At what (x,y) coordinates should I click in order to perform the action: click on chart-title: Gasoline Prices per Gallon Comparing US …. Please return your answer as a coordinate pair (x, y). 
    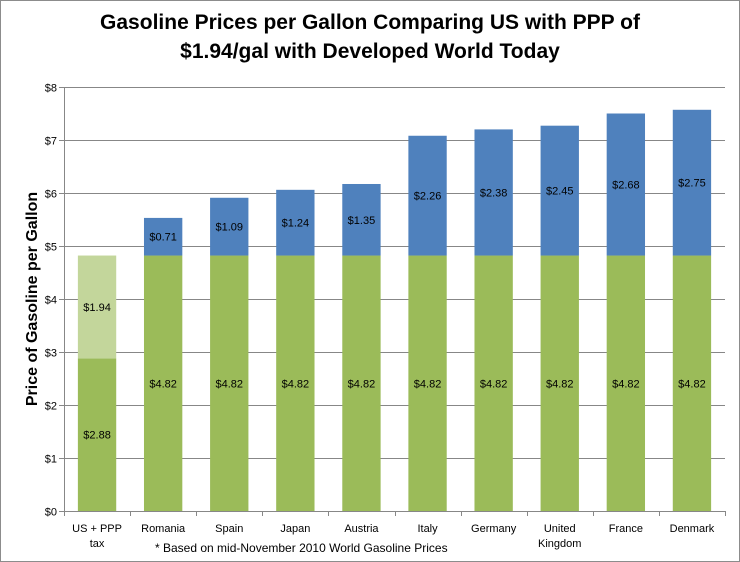
    Looking at the image, I should click on (370, 37).